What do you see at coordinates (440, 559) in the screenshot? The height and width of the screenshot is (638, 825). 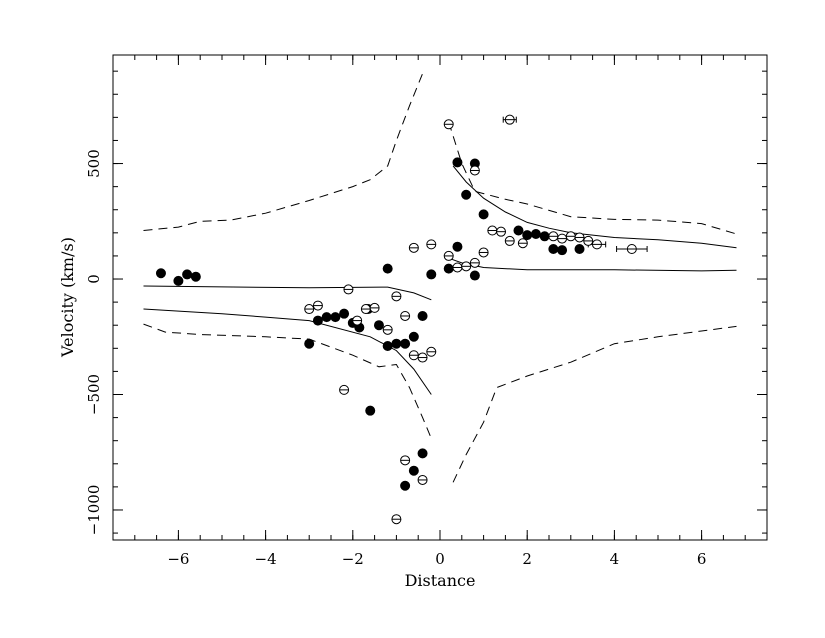 I see `x-tick-label: 0` at bounding box center [440, 559].